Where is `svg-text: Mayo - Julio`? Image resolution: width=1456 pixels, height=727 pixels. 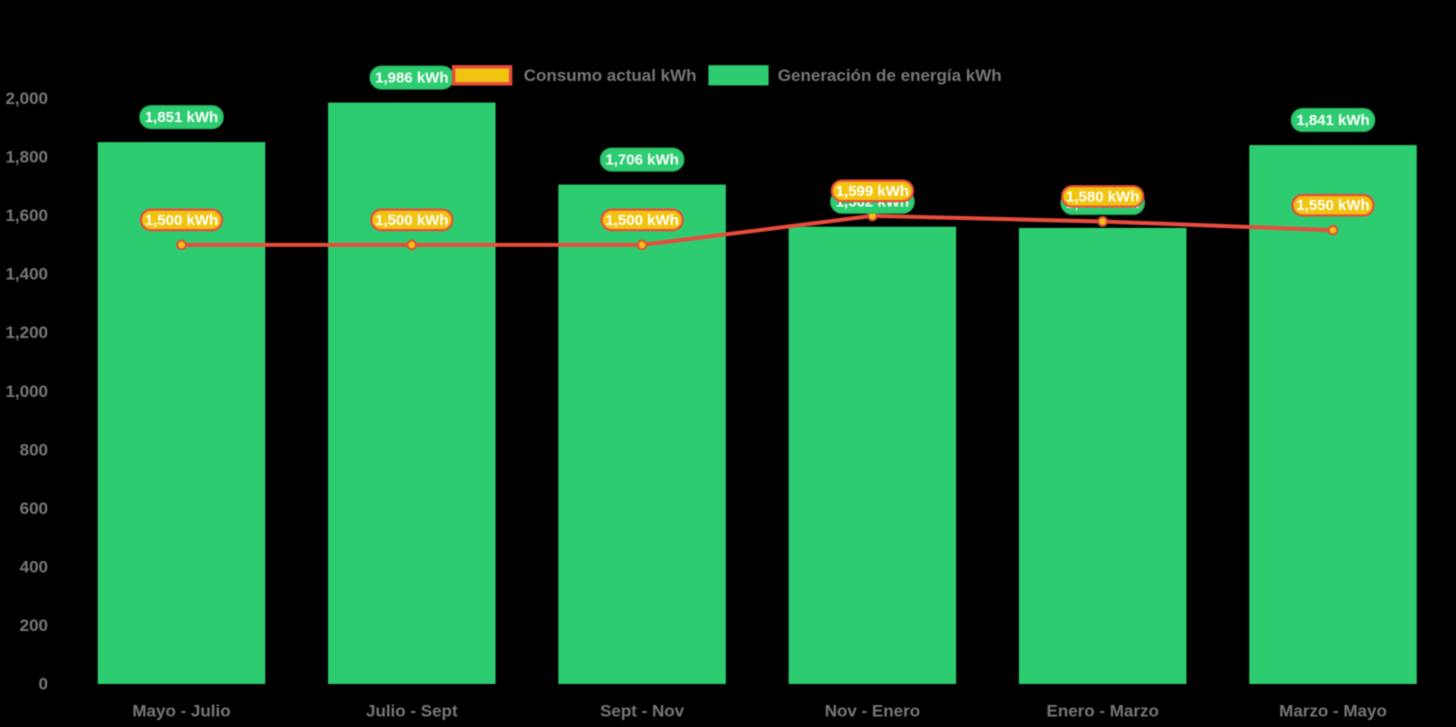 svg-text: Mayo - Julio is located at coordinates (181, 711).